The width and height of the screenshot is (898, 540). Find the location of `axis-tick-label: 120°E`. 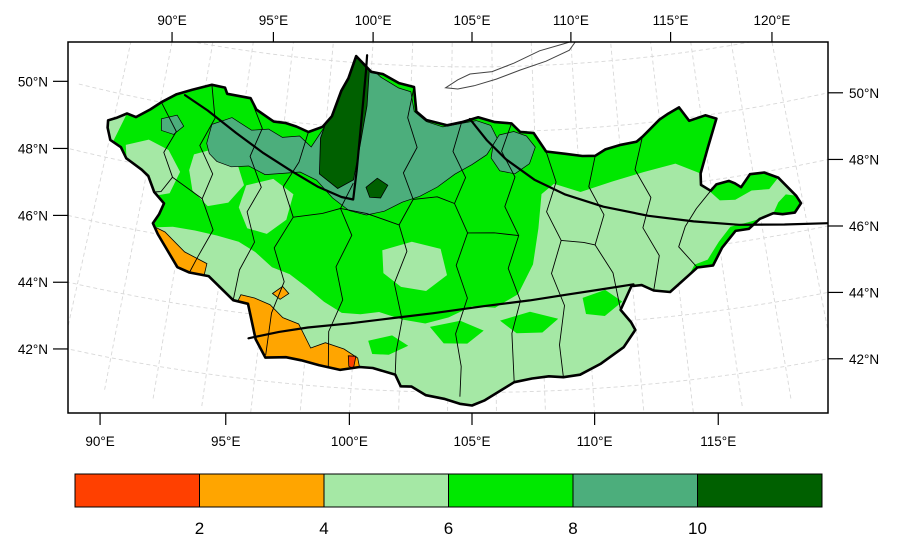

axis-tick-label: 120°E is located at coordinates (771, 20).